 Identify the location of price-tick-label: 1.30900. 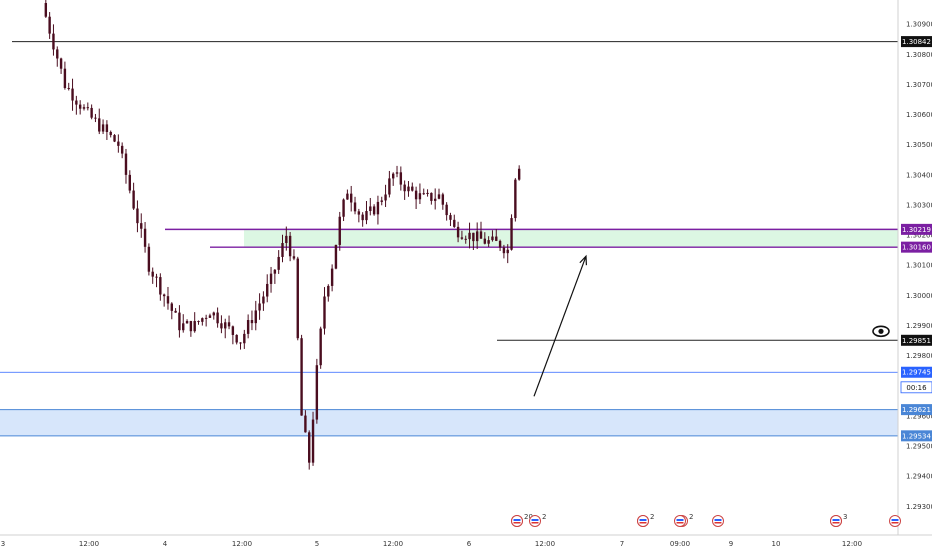
(919, 25).